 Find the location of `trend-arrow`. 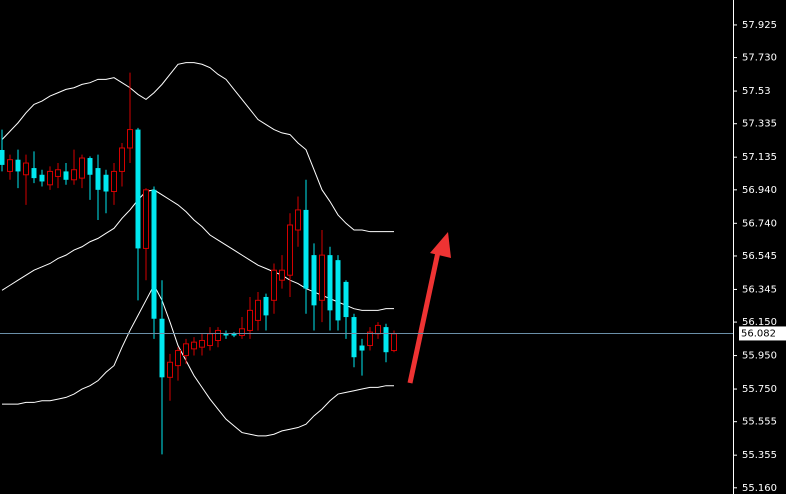

trend-arrow is located at coordinates (429, 308).